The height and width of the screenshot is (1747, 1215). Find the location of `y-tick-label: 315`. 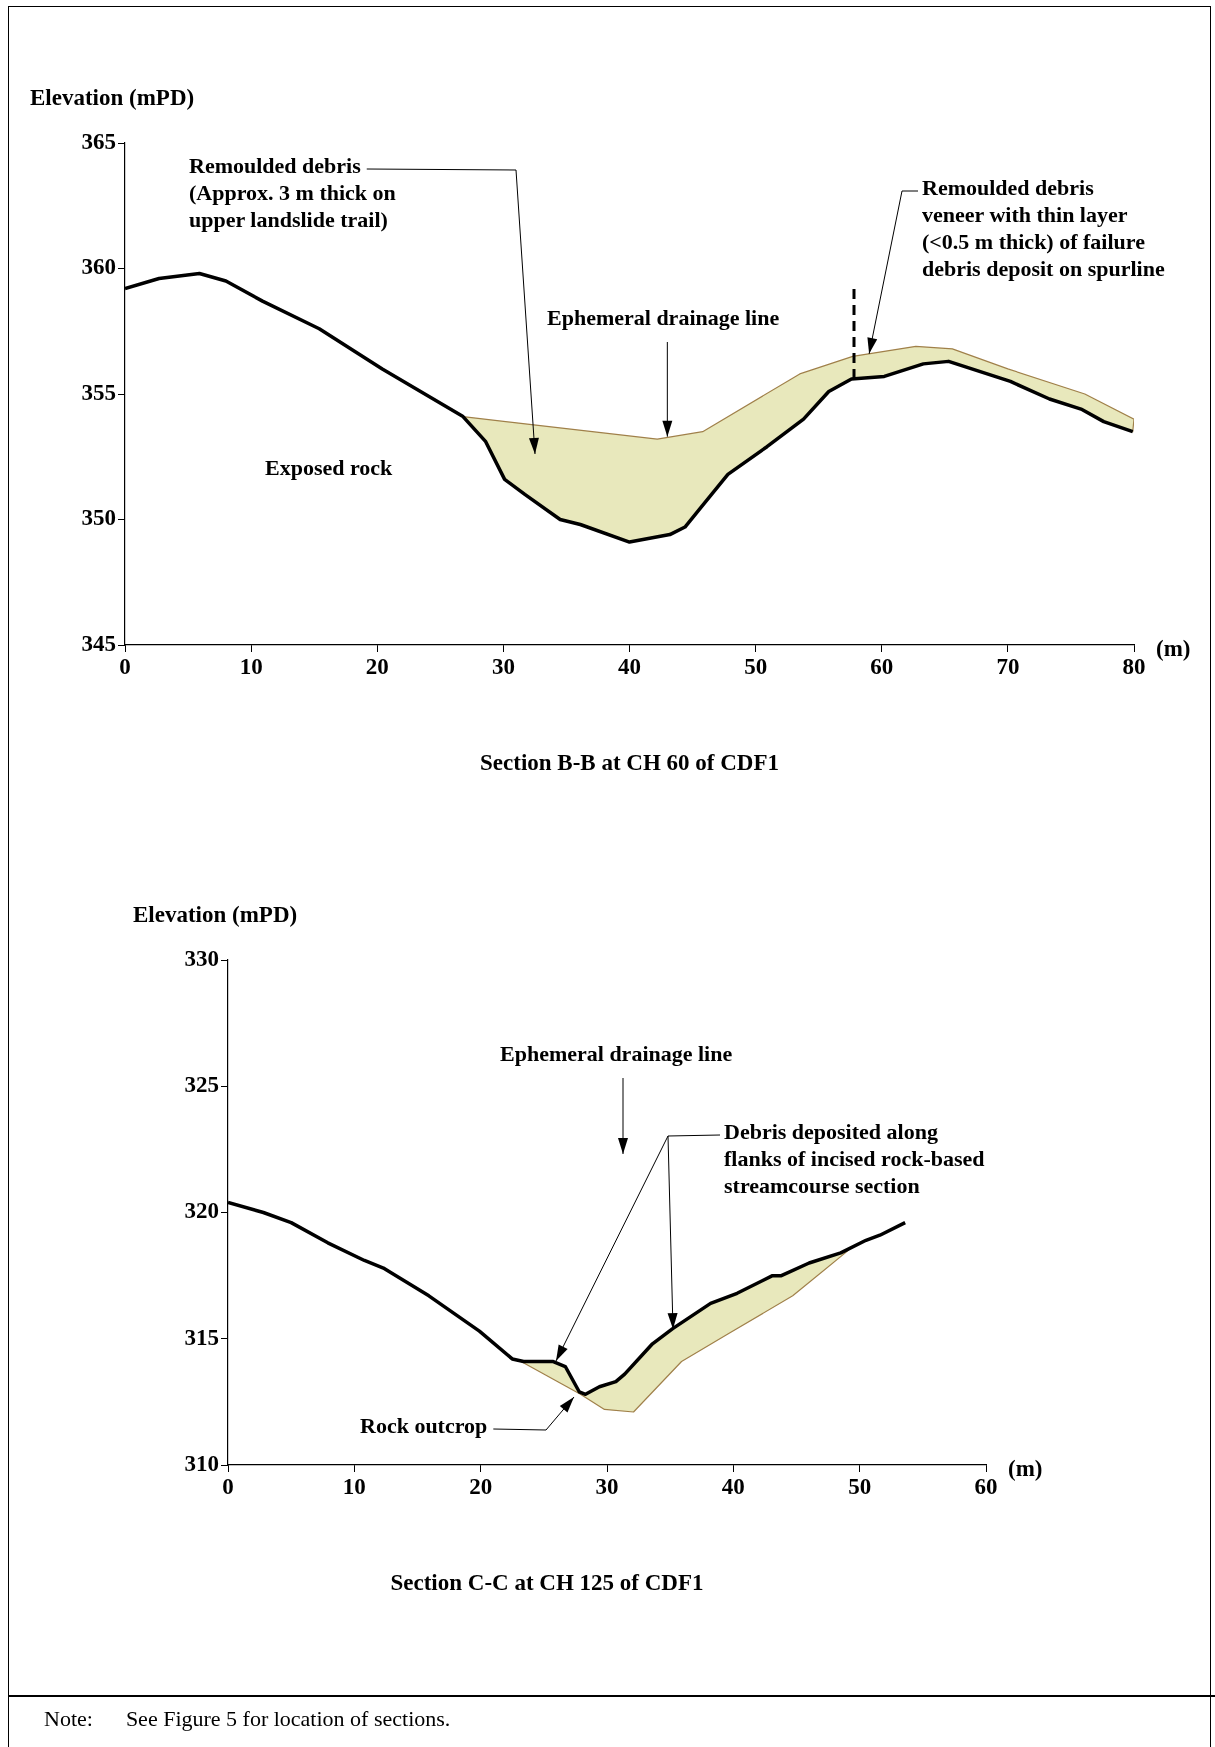

y-tick-label: 315 is located at coordinates (201, 1337).